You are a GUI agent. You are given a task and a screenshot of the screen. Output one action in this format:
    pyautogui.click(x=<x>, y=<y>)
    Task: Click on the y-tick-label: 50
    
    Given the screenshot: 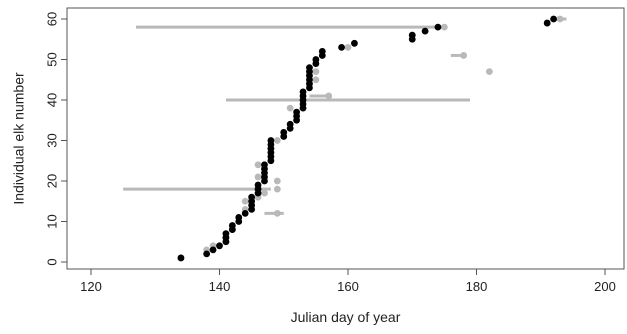 What is the action you would take?
    pyautogui.click(x=51, y=59)
    